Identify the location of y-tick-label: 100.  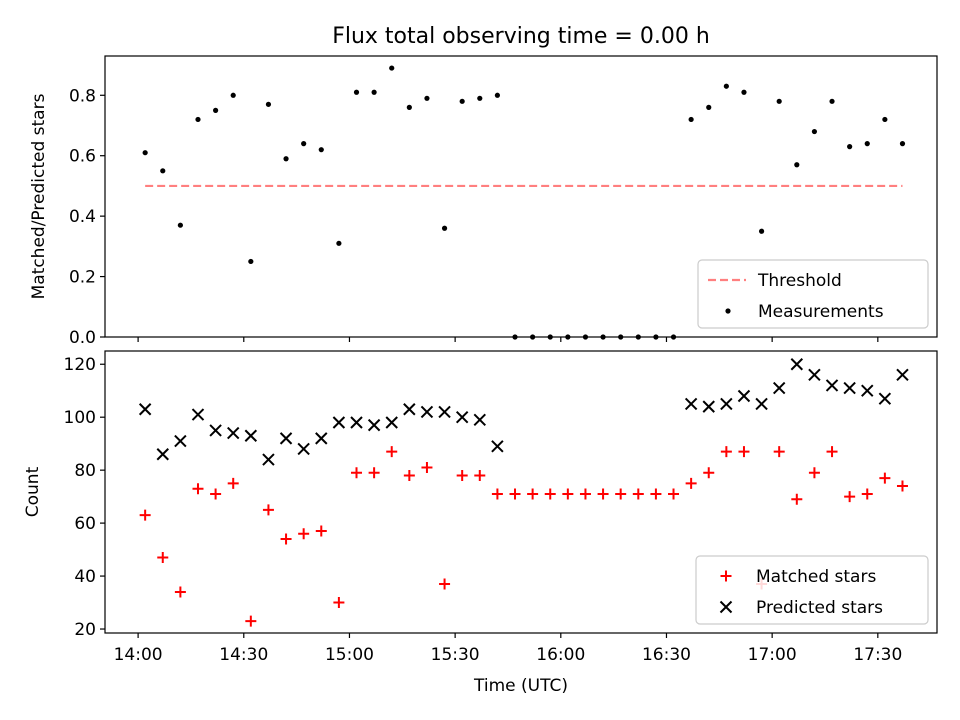
(80, 418).